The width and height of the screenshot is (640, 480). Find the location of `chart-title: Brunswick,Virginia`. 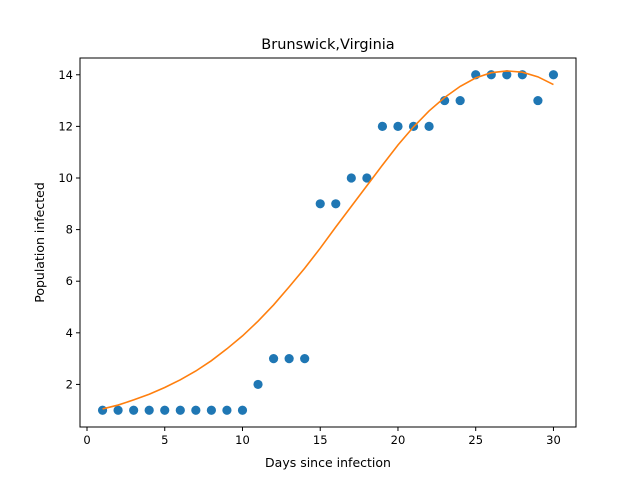

chart-title: Brunswick,Virginia is located at coordinates (327, 45).